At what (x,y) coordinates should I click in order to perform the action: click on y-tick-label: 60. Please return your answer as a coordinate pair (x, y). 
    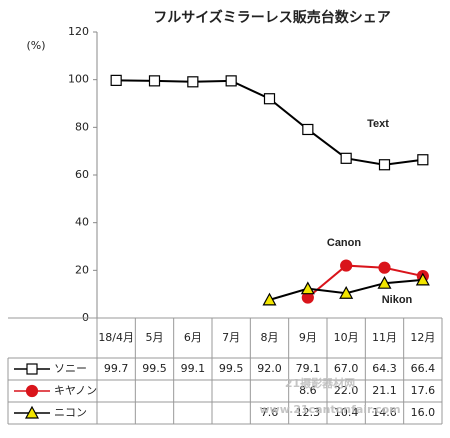
    Looking at the image, I should click on (82, 174).